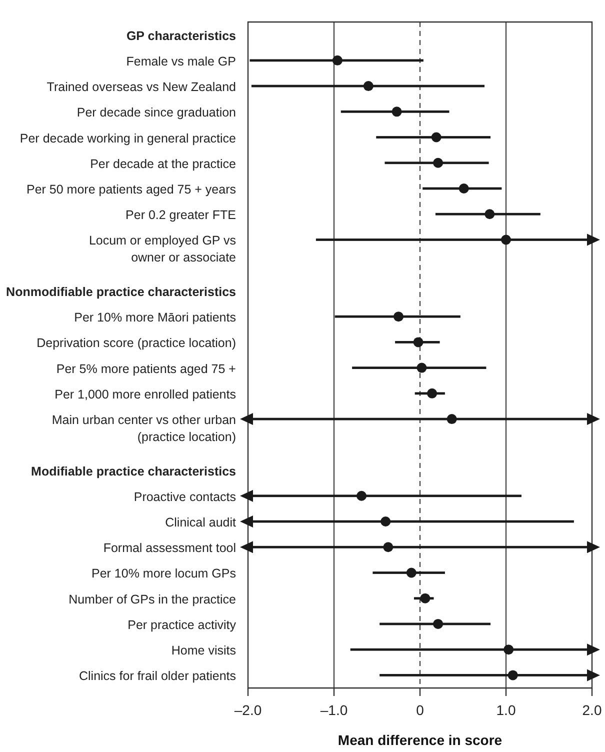 This screenshot has width=605, height=752. I want to click on y-tick-label: Per decade working in general practice, so click(128, 138).